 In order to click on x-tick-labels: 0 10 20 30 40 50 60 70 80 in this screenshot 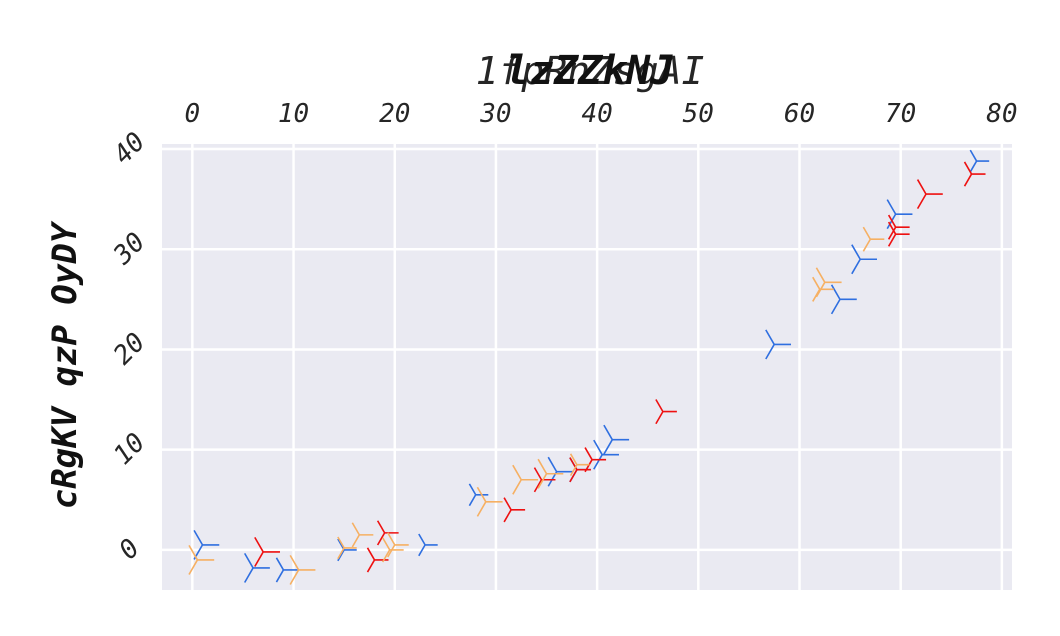, I will do `click(601, 114)`.